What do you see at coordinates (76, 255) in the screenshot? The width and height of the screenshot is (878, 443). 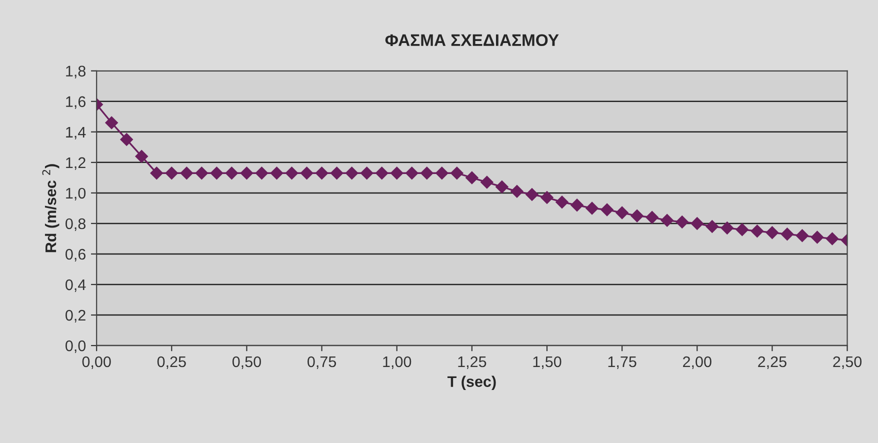 I see `y-tick-label: 0,6` at bounding box center [76, 255].